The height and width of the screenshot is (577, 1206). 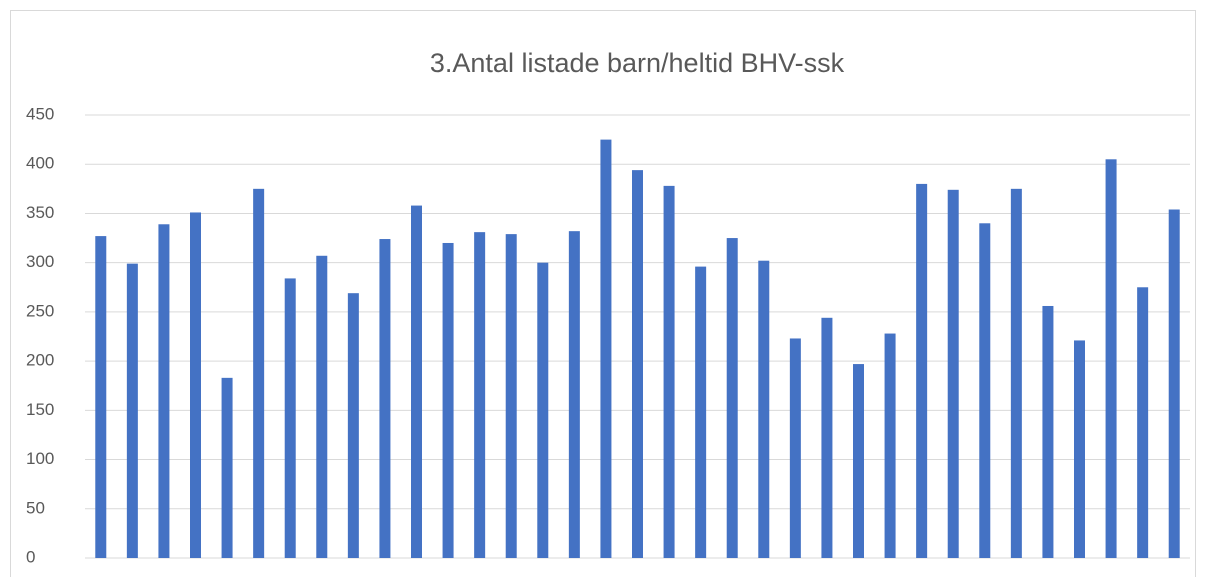 What do you see at coordinates (40, 163) in the screenshot?
I see `y-tick-label: 400` at bounding box center [40, 163].